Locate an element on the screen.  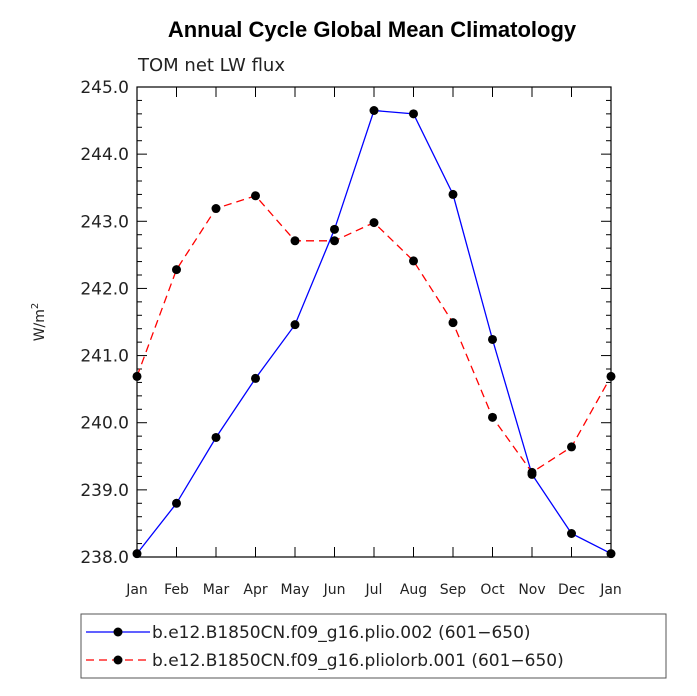
x-tick-label: Mar is located at coordinates (216, 590).